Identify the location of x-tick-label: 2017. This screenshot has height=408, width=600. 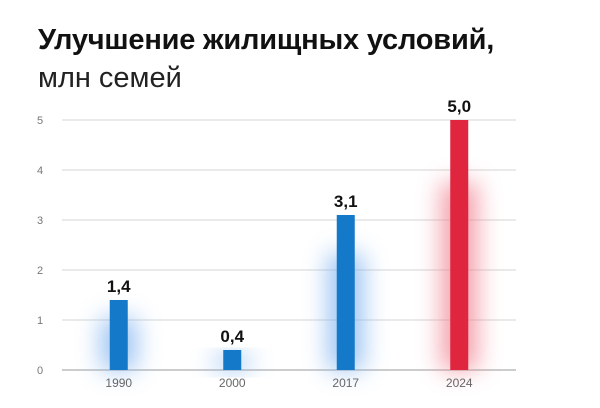
(345, 383).